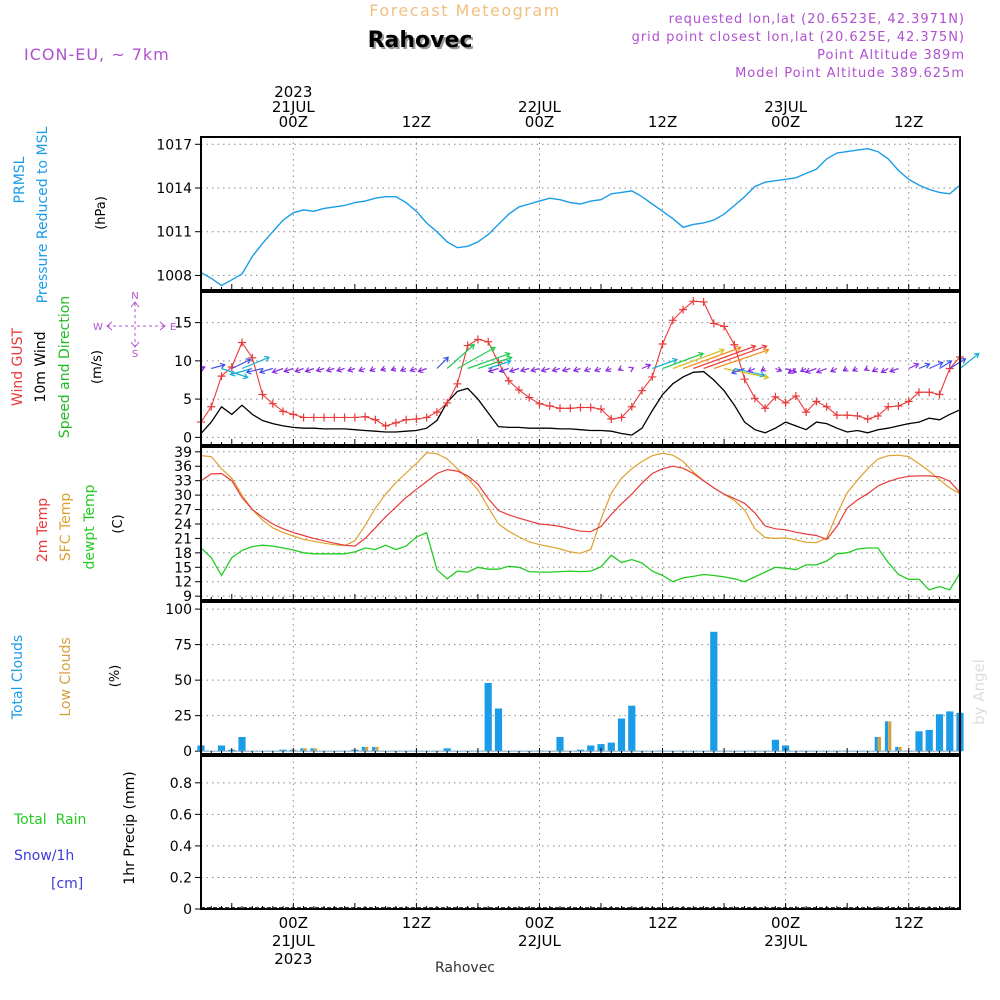 The image size is (1000, 1000). Describe the element at coordinates (588, 366) in the screenshot. I see `wind-series` at that location.